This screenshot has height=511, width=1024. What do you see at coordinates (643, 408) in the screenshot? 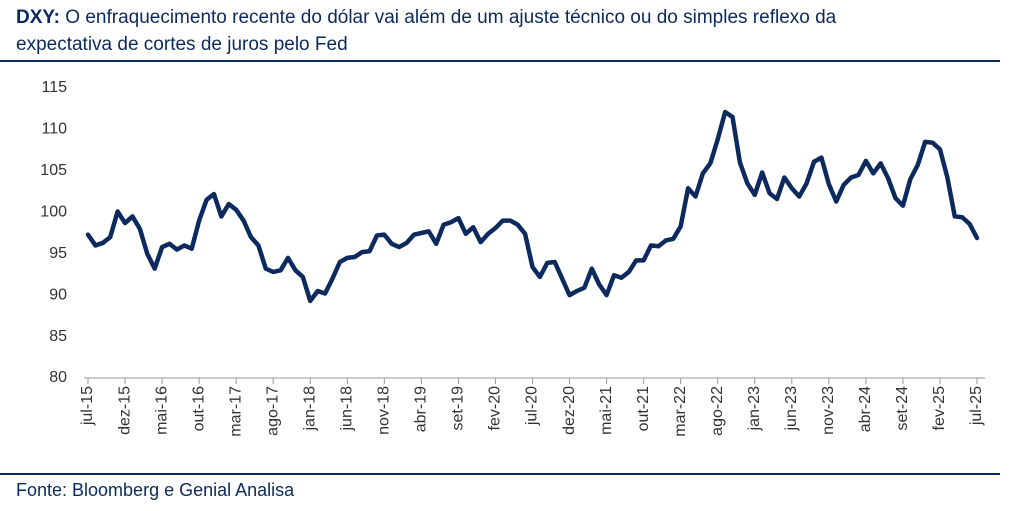
I see `x-tick-label: out-21` at bounding box center [643, 408].